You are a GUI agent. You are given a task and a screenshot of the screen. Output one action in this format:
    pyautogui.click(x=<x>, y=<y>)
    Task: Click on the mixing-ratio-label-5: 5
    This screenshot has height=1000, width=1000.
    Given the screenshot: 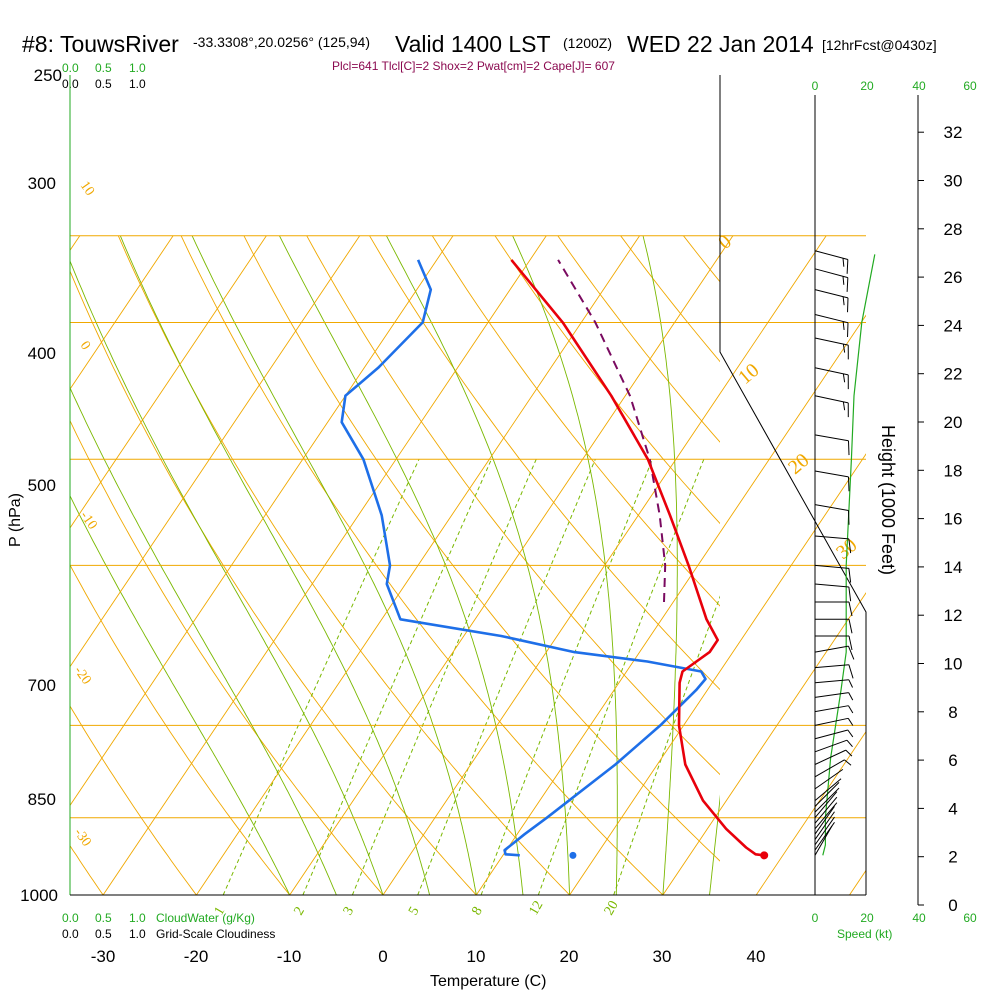 What is the action you would take?
    pyautogui.click(x=414, y=911)
    